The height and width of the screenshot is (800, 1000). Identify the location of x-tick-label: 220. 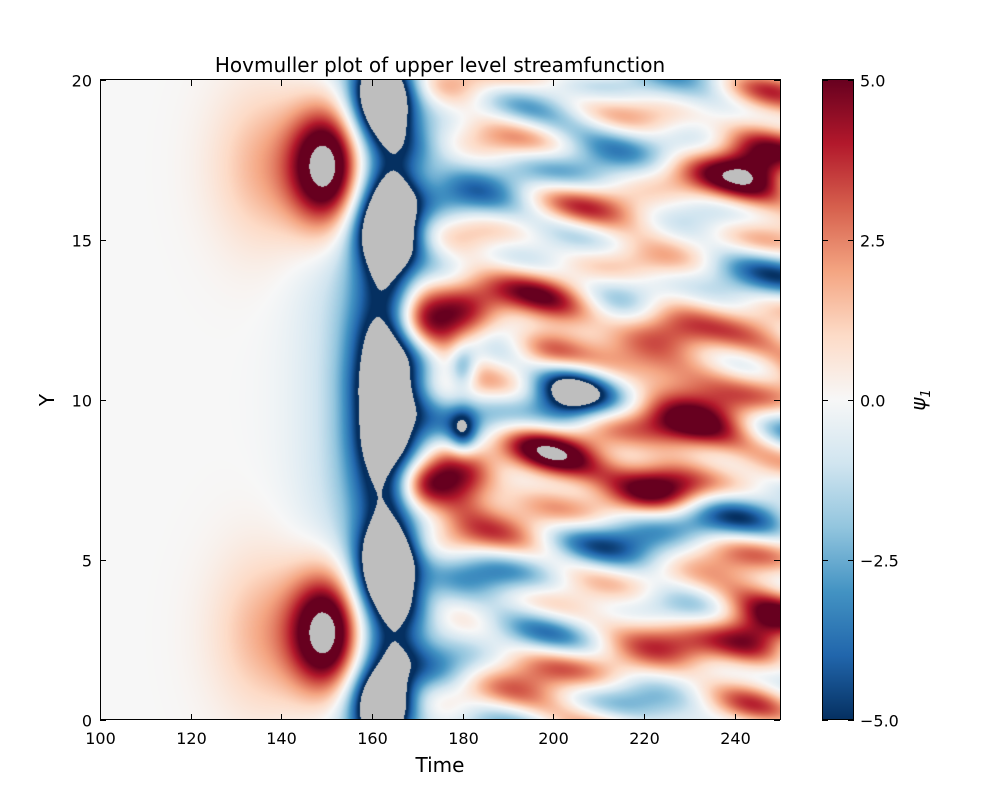
(644, 738).